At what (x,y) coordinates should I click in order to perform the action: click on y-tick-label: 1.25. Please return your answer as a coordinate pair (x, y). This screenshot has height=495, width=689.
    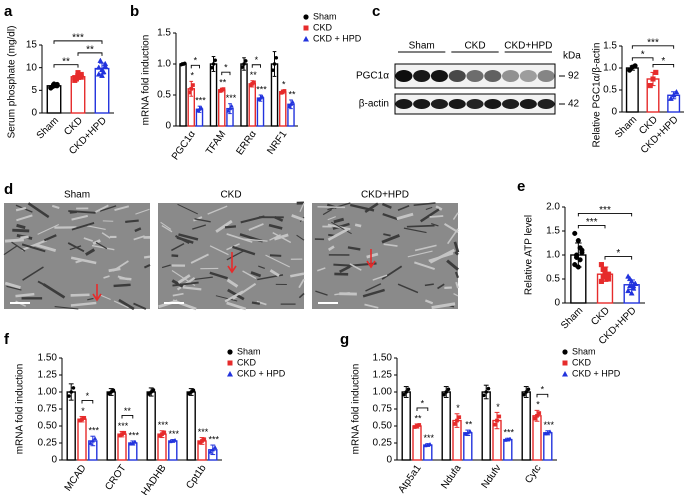
    Looking at the image, I should click on (383, 375).